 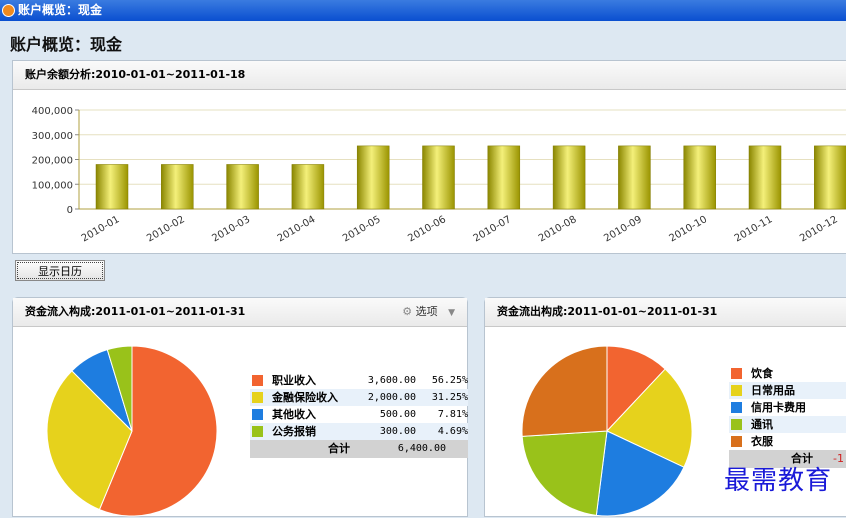 What do you see at coordinates (787, 373) in the screenshot?
I see `legend-row: 饮食` at bounding box center [787, 373].